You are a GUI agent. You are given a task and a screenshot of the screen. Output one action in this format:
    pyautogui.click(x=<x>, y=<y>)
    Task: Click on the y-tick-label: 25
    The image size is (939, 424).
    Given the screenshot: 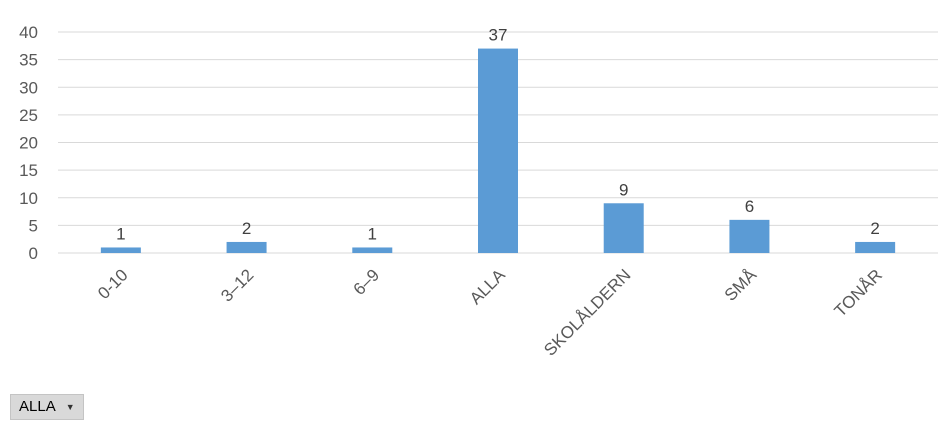 What is the action you would take?
    pyautogui.click(x=28, y=115)
    